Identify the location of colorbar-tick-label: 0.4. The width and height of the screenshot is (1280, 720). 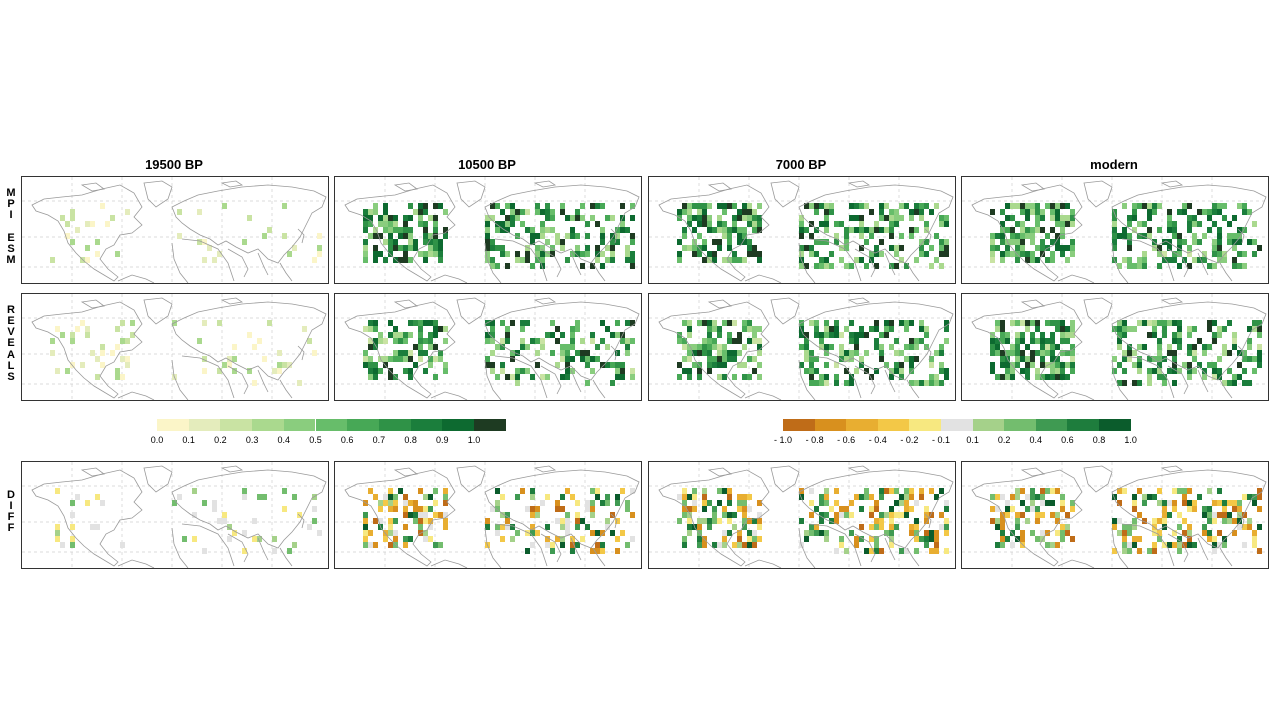
(284, 440).